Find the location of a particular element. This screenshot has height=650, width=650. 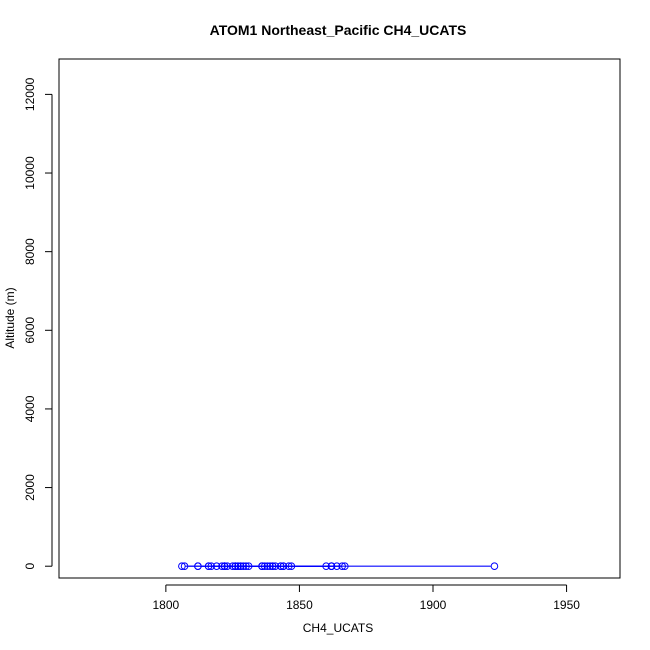

y-tick-label-2: 4000 is located at coordinates (30, 408).